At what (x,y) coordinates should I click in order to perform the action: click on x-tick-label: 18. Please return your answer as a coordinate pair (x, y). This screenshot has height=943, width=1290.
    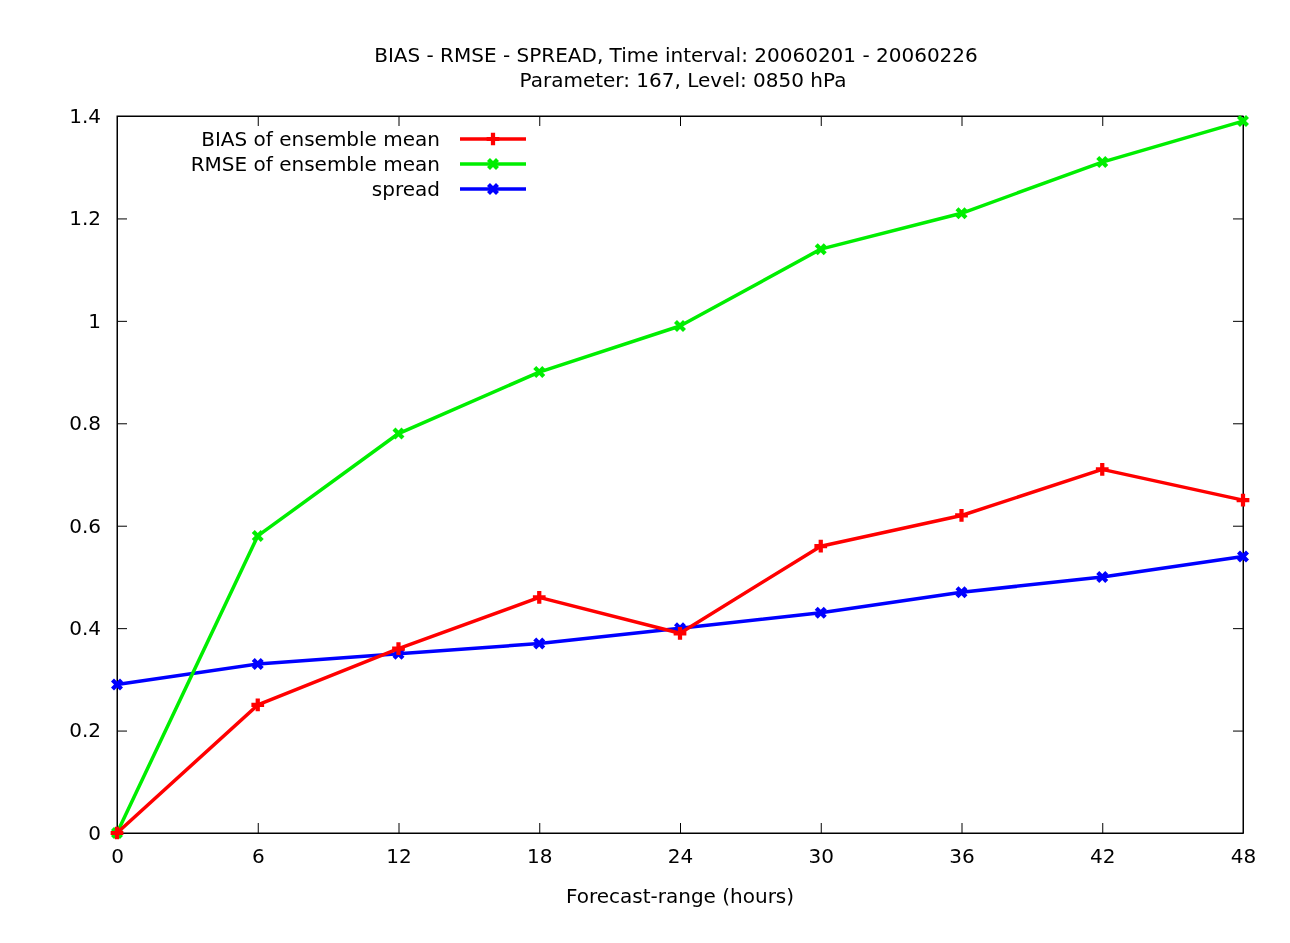
    Looking at the image, I should click on (540, 856).